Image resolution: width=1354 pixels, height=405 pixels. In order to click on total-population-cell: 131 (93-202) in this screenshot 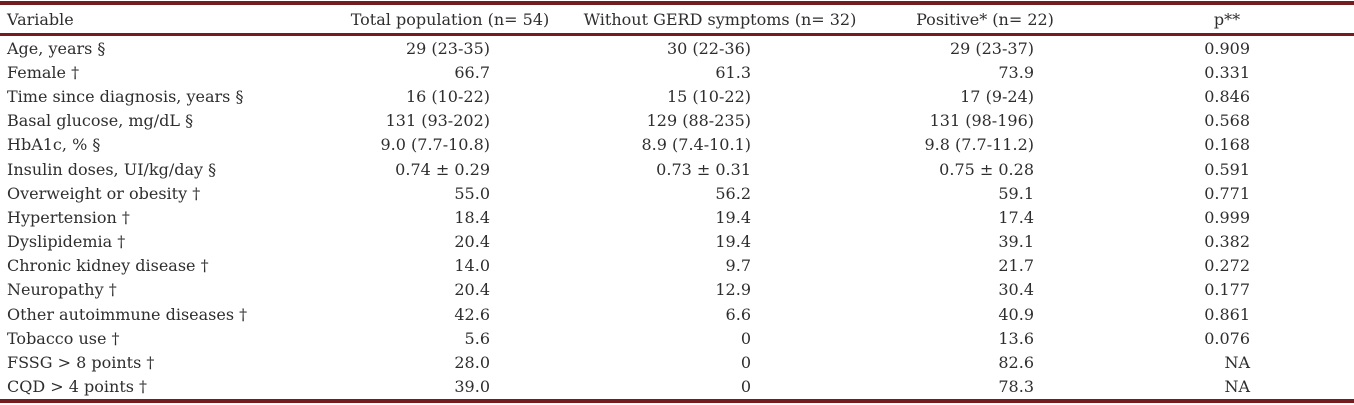, I will do `click(437, 121)`.